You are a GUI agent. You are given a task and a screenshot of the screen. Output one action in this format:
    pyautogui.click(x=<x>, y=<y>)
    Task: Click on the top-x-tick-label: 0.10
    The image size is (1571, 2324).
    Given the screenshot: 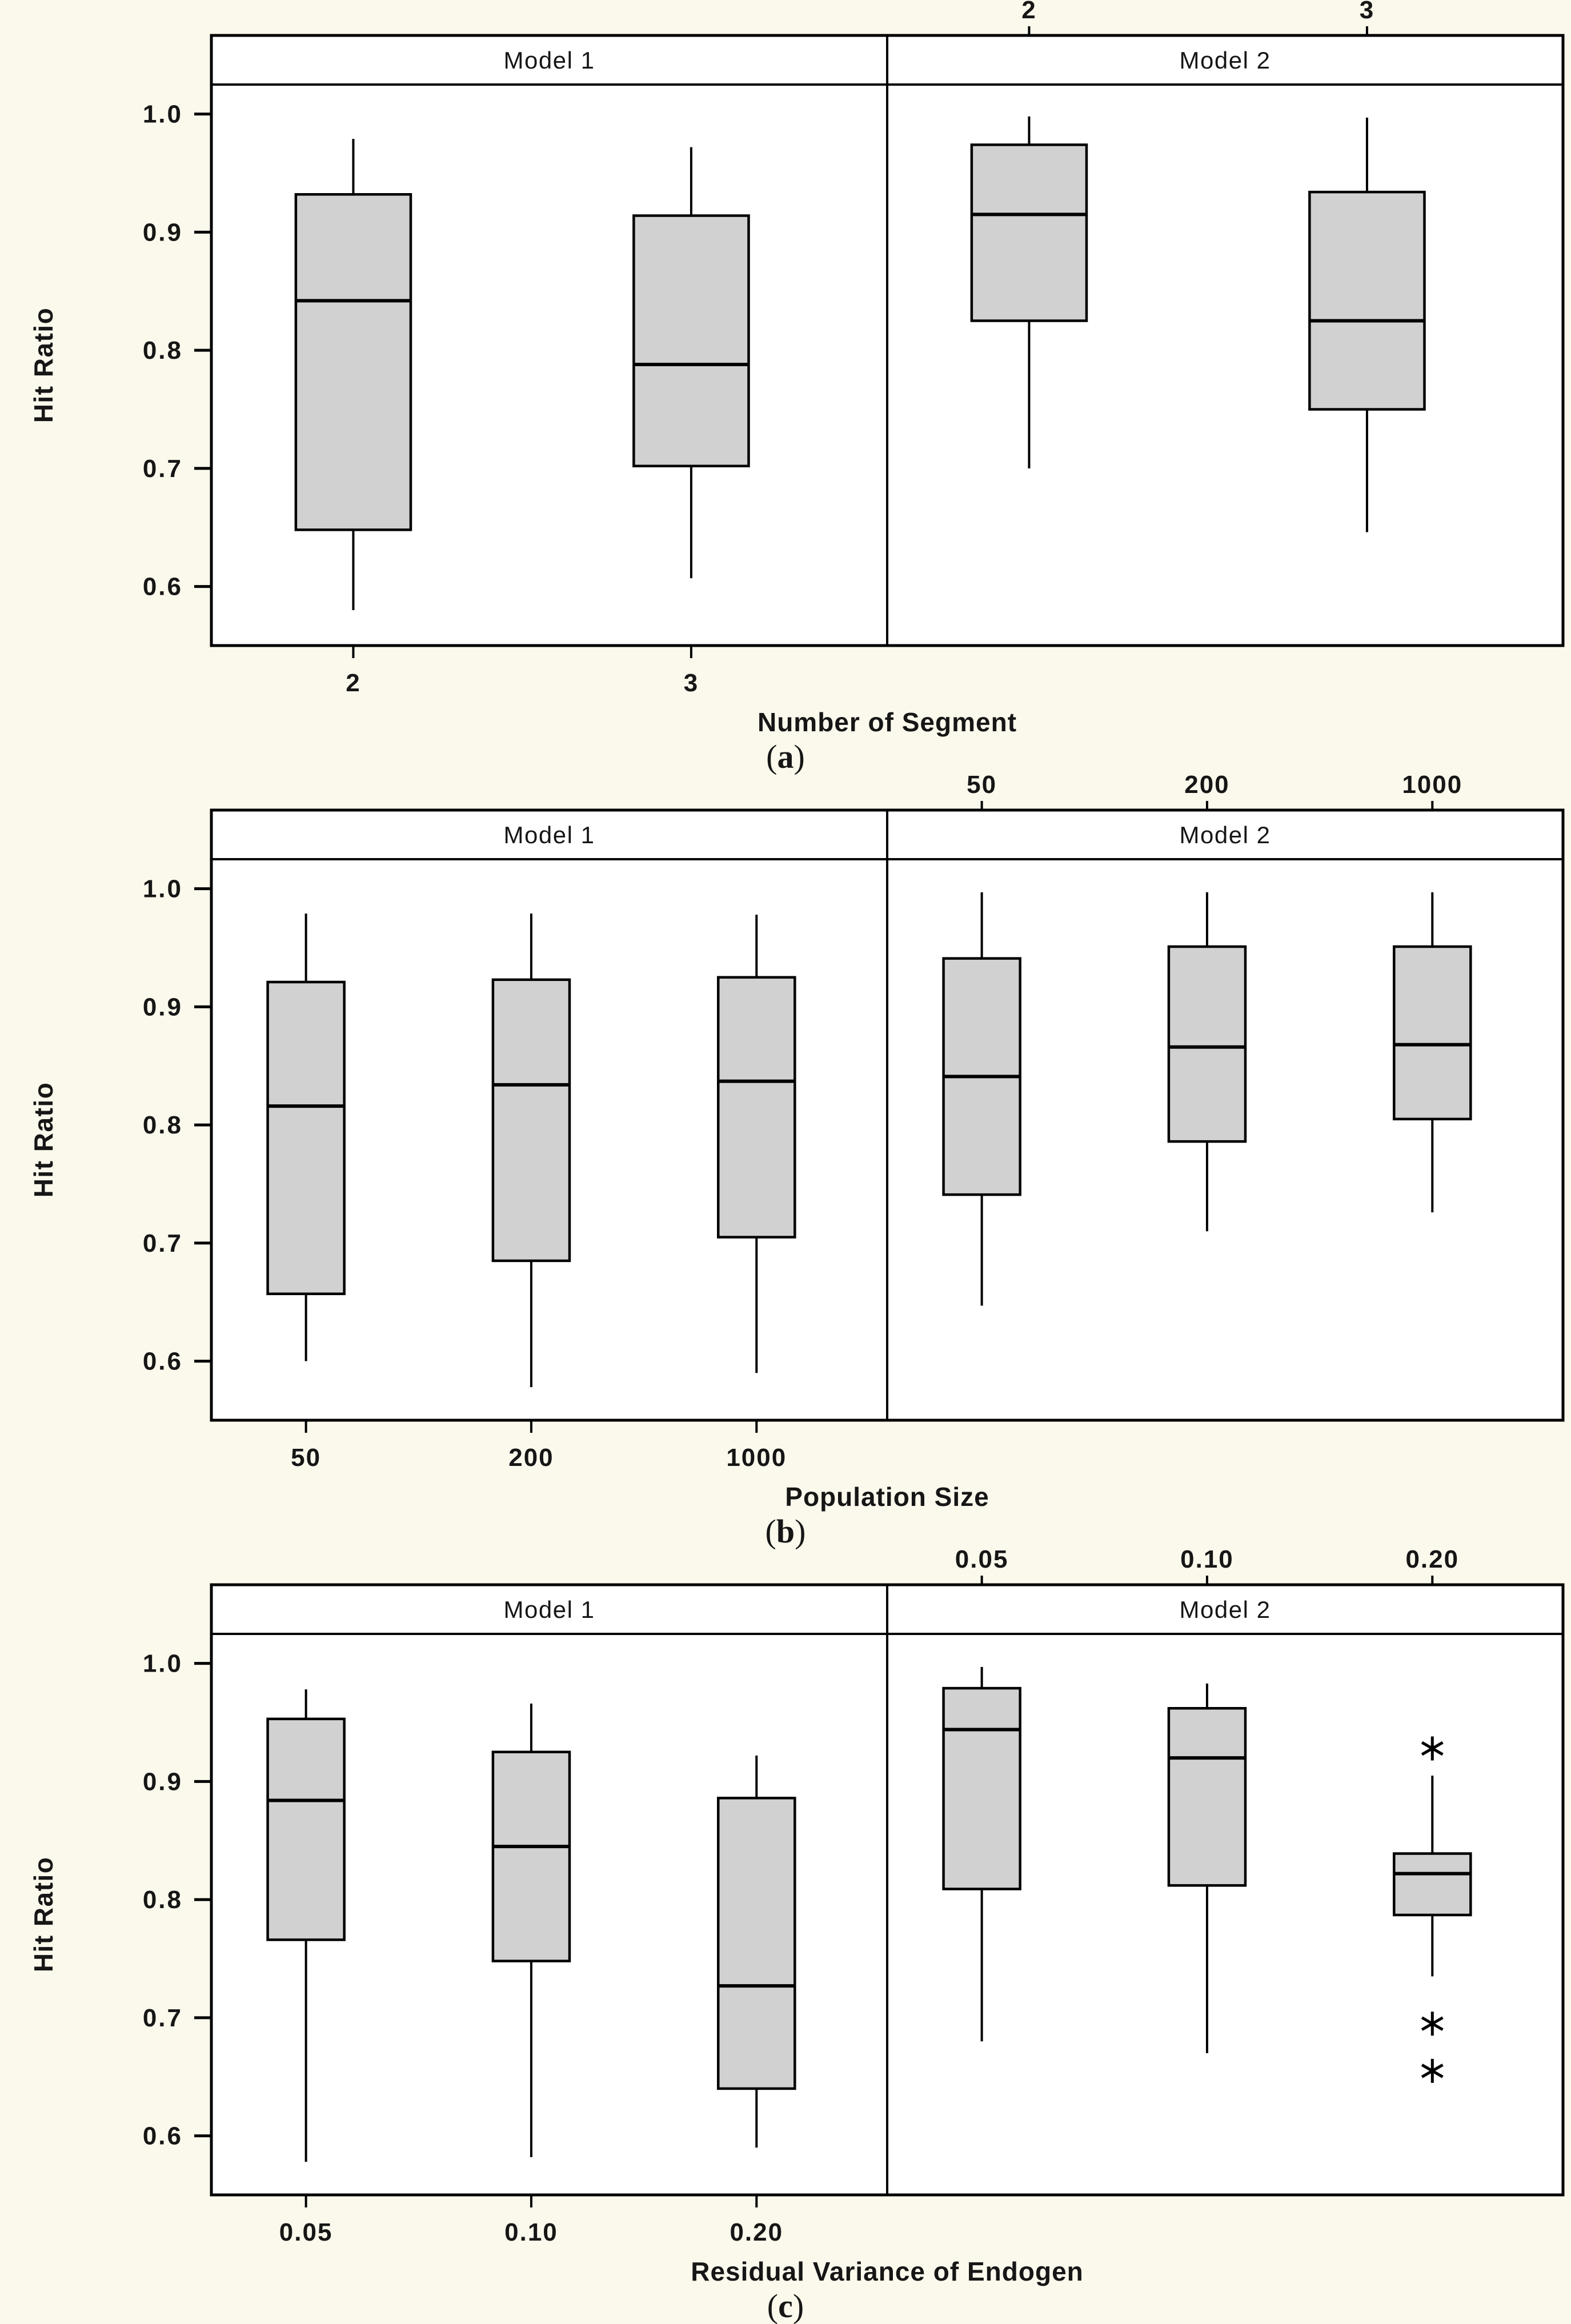 What is the action you would take?
    pyautogui.click(x=1207, y=1561)
    